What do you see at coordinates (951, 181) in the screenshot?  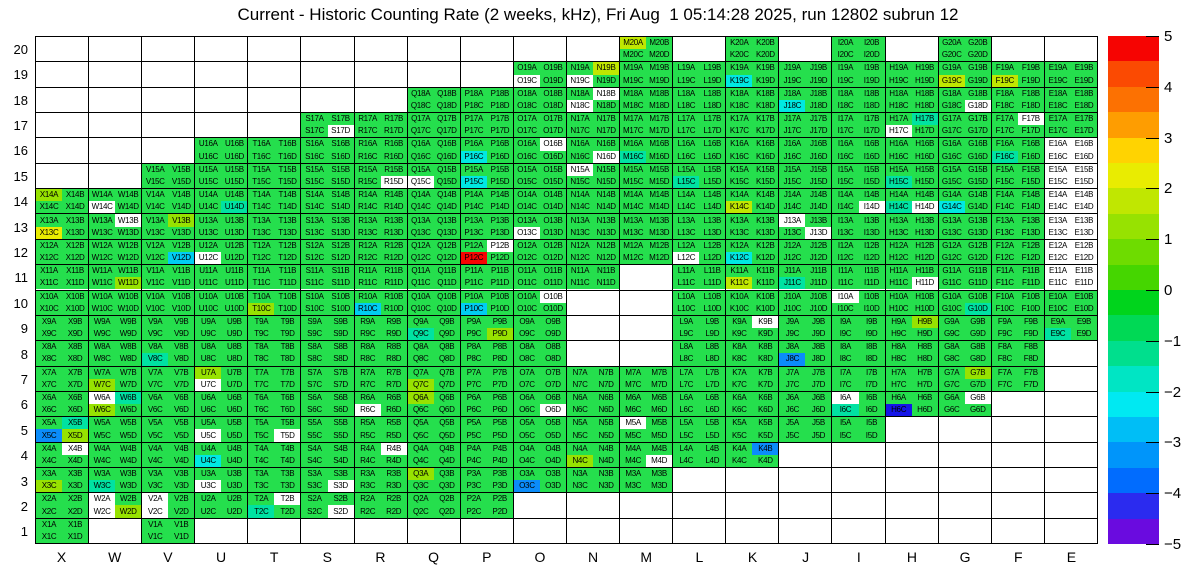 I see `channel-label-G15C: G15C` at bounding box center [951, 181].